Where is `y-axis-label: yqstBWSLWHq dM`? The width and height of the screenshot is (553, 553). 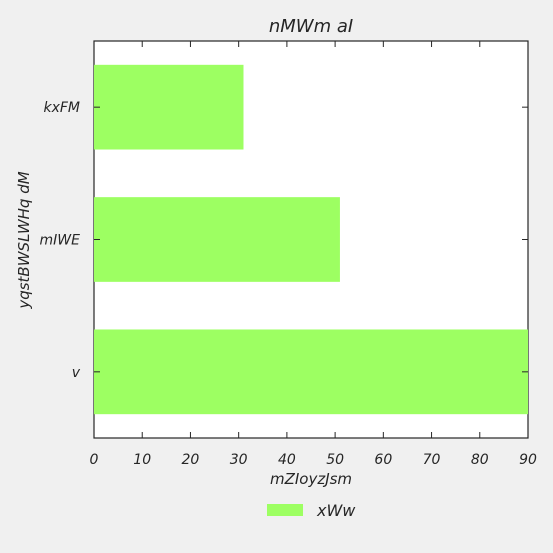 y-axis-label: yqstBWSLWHq dM is located at coordinates (24, 240).